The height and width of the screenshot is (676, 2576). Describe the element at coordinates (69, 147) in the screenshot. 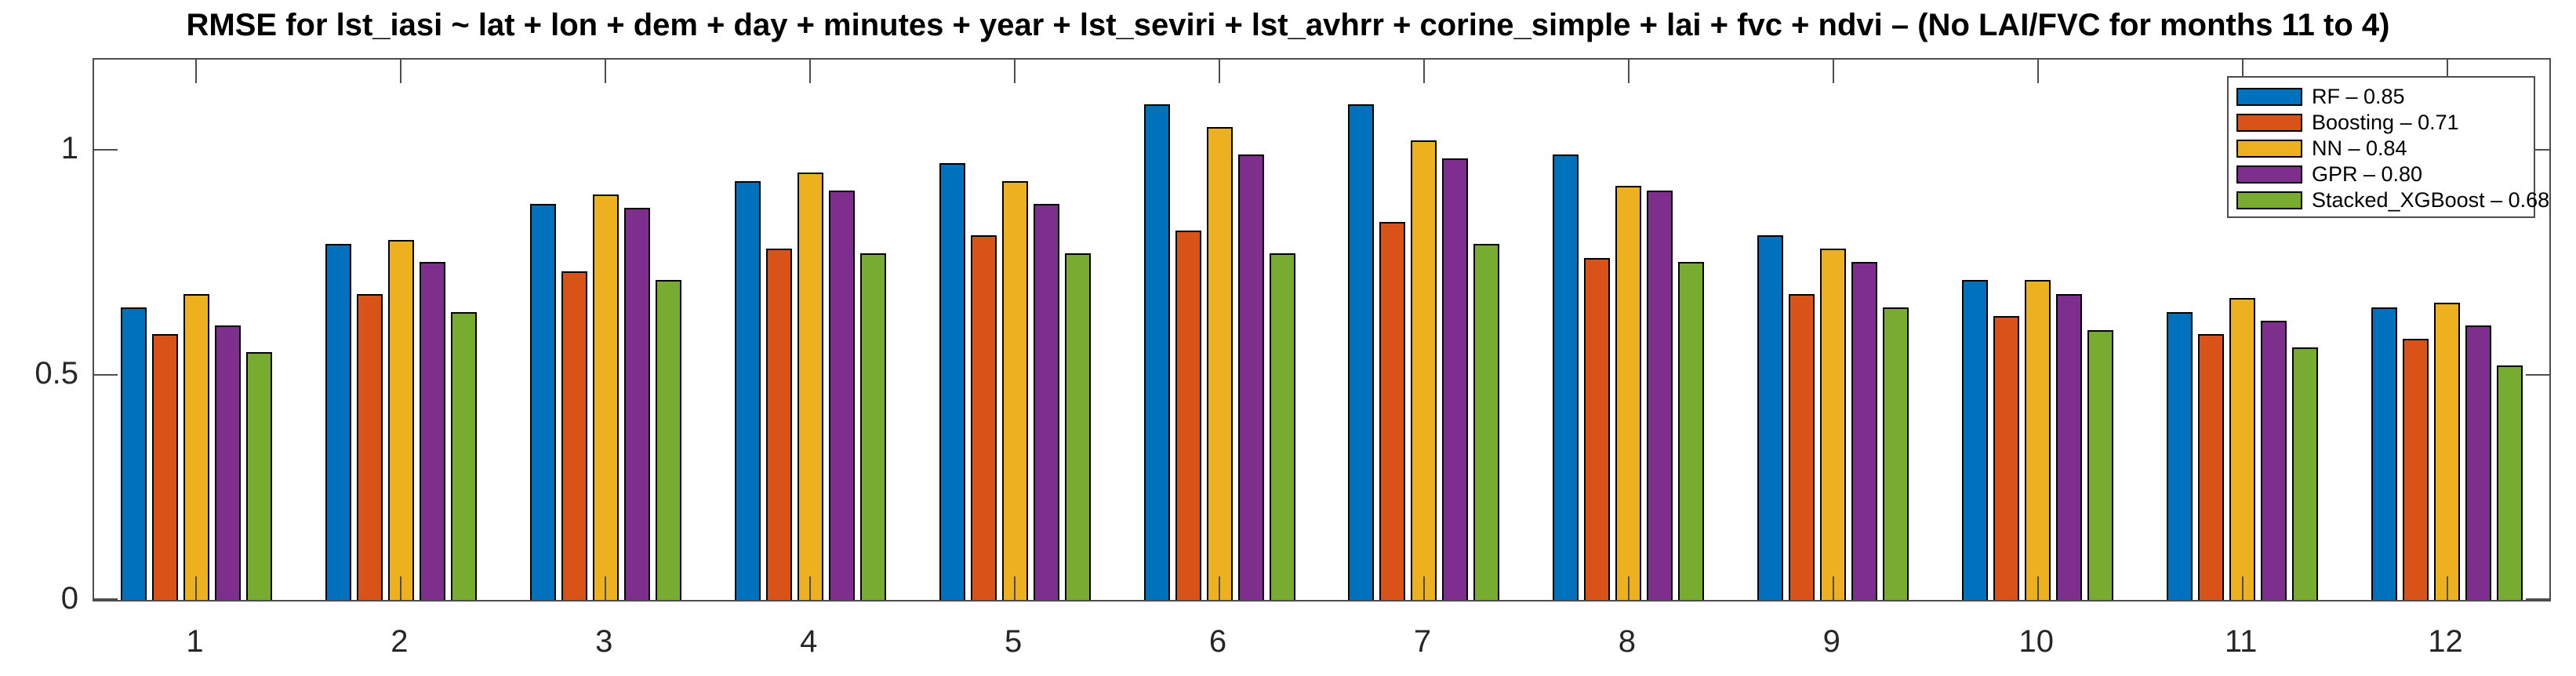

I see `y-tick-label-1: 1` at that location.